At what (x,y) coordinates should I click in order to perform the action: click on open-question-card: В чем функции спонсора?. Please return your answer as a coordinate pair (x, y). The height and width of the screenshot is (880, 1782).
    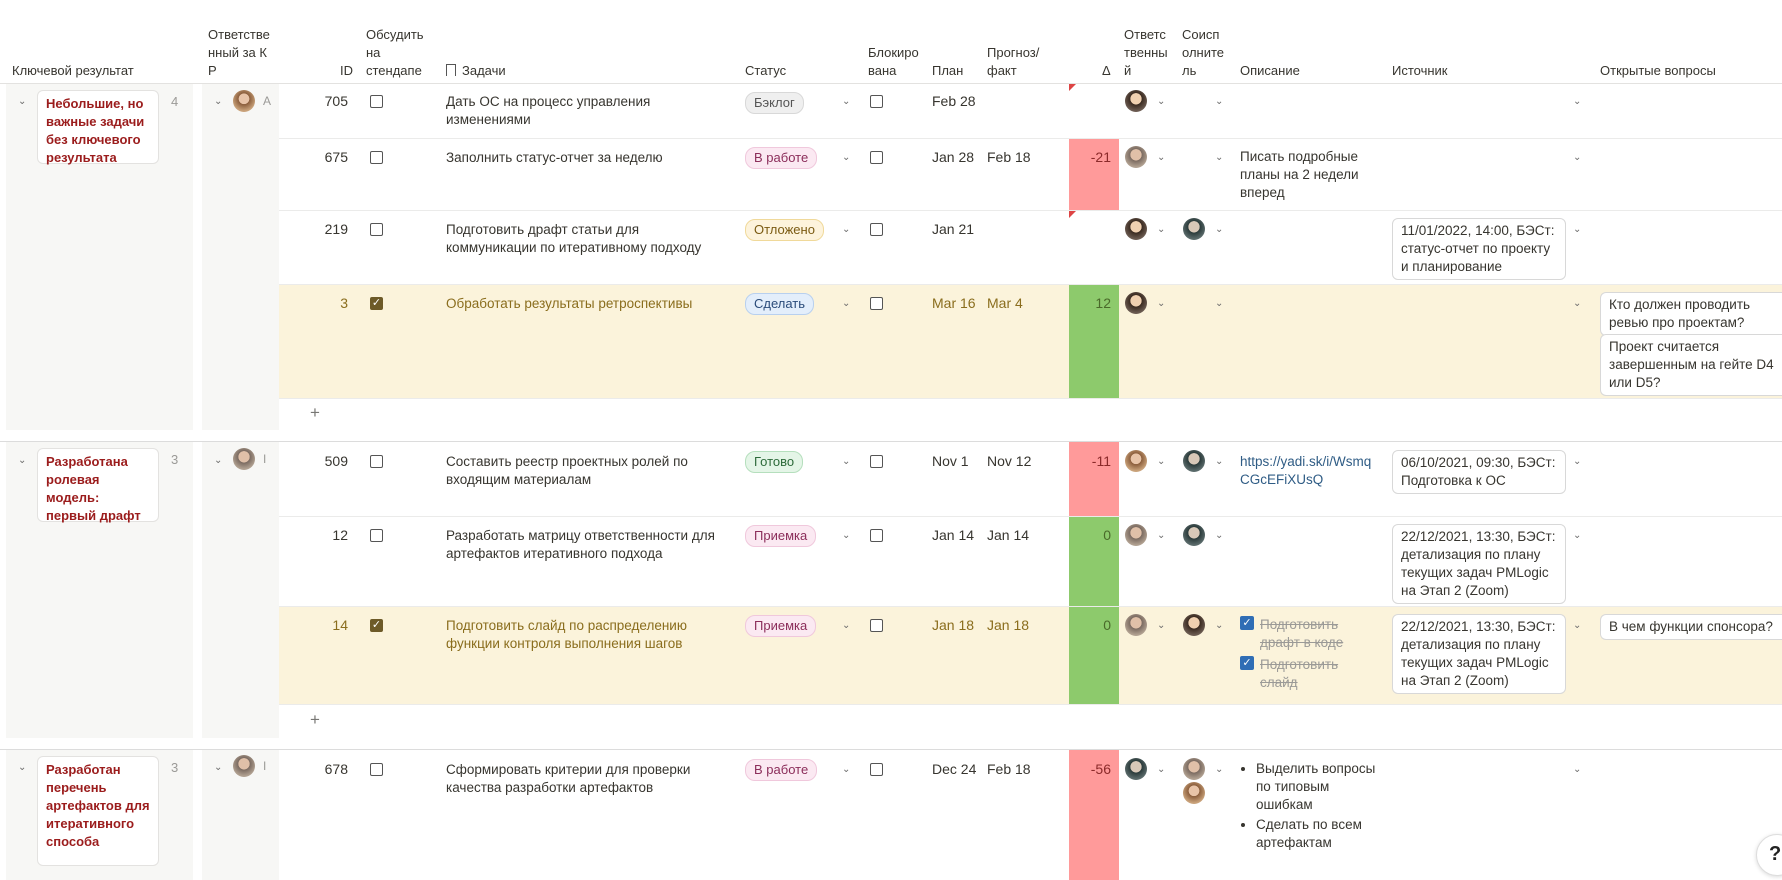
    Looking at the image, I should click on (1691, 627).